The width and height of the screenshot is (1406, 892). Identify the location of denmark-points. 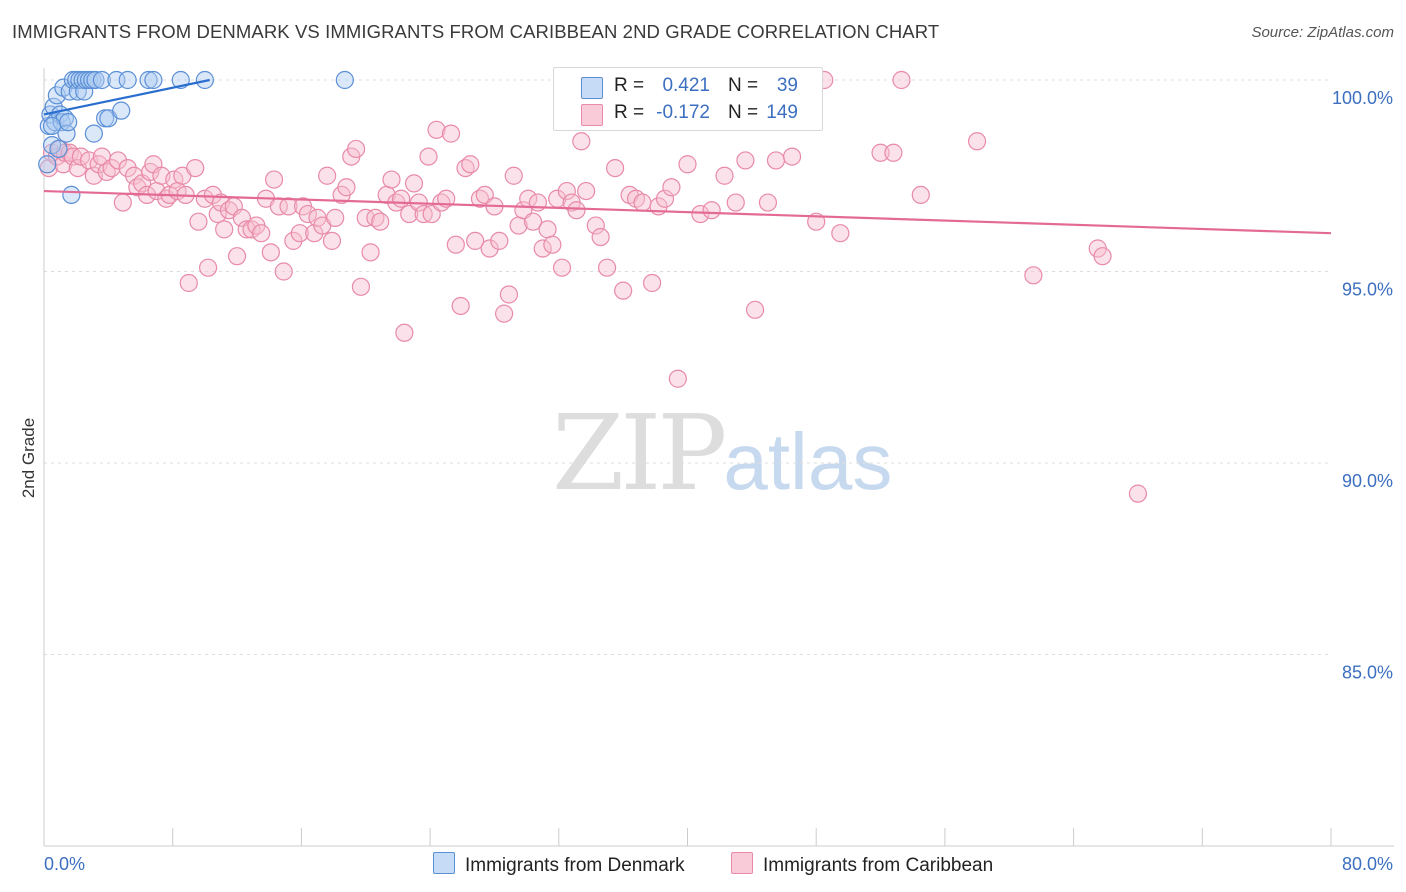
(196, 137).